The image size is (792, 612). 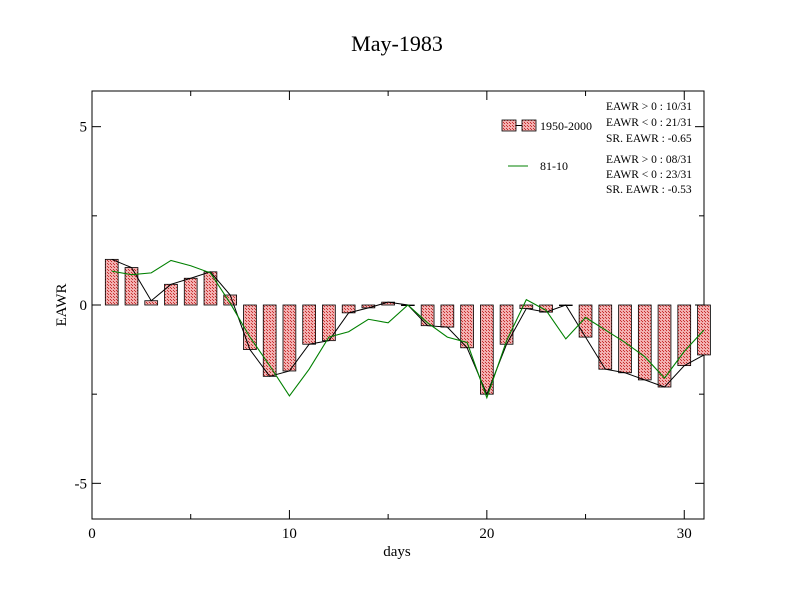 What do you see at coordinates (649, 160) in the screenshot?
I see `stat-positive-81-10: EAWR > 0 : 08/31` at bounding box center [649, 160].